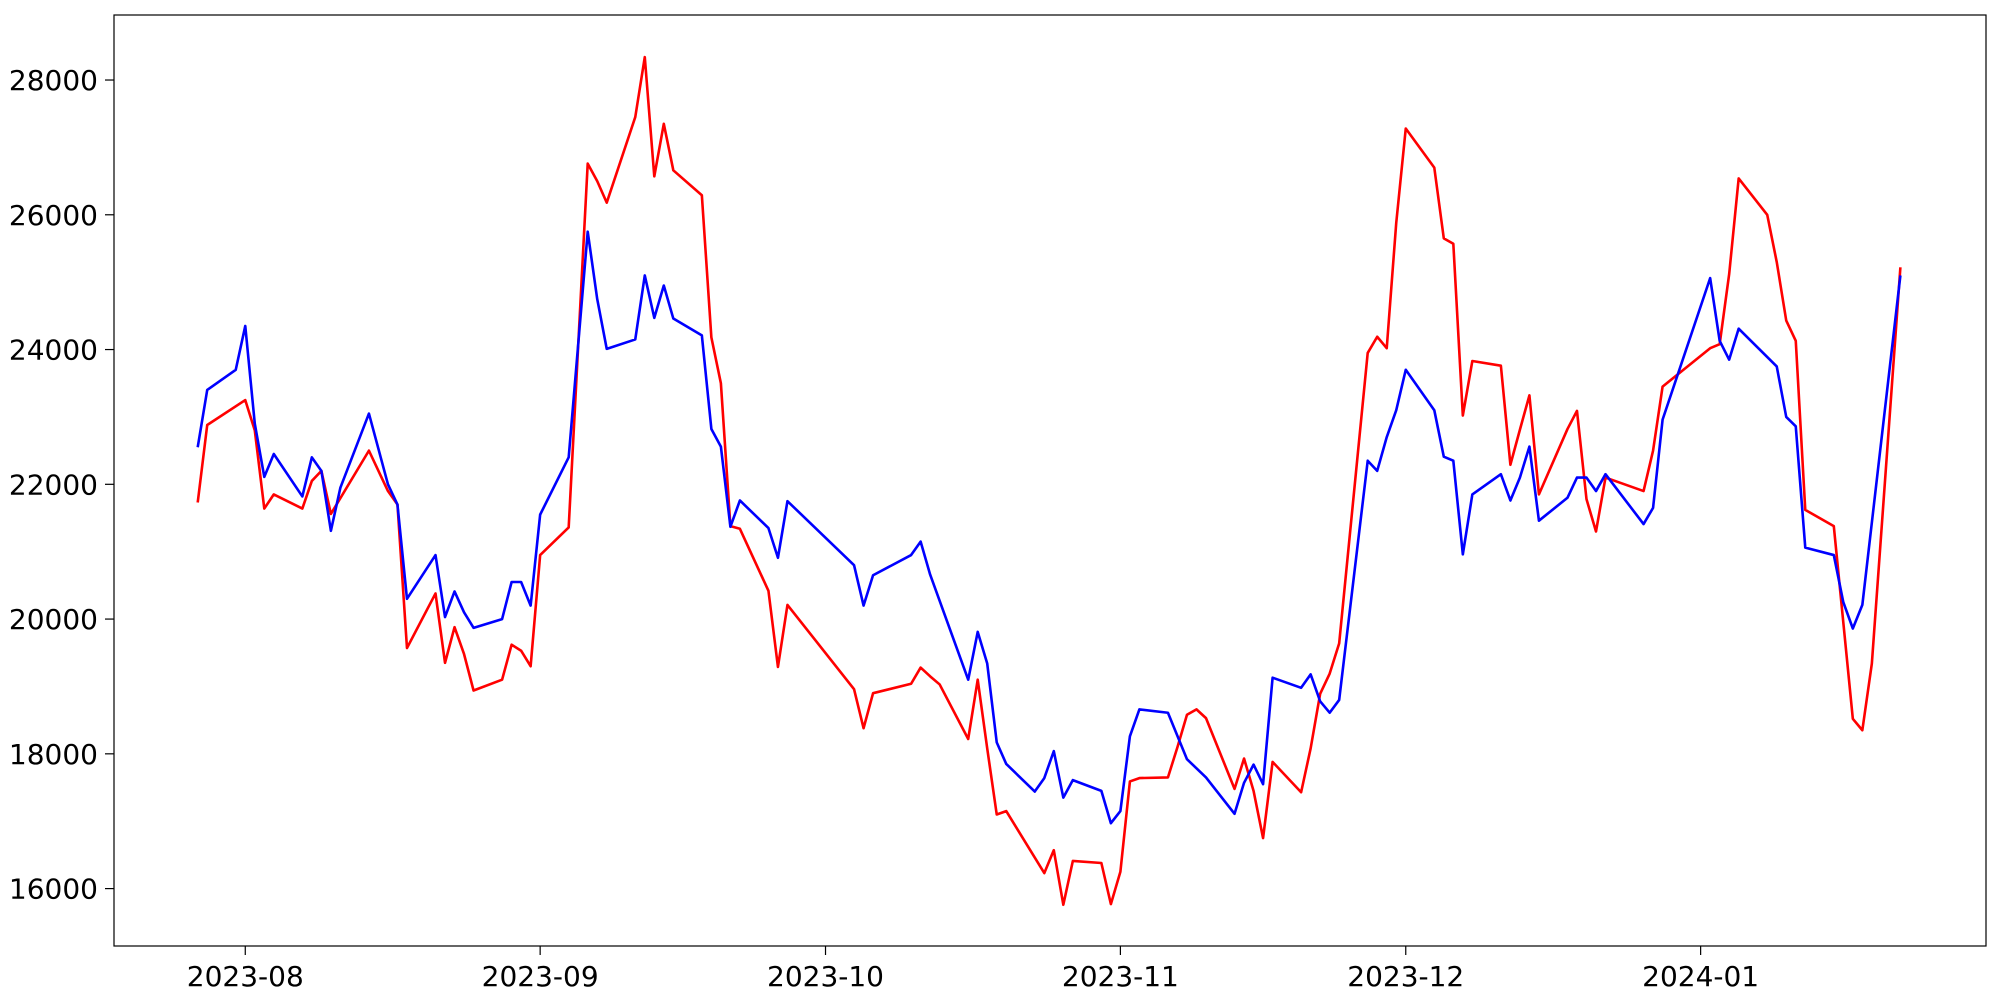  What do you see at coordinates (1405, 976) in the screenshot?
I see `x-tick-label: 2023-12` at bounding box center [1405, 976].